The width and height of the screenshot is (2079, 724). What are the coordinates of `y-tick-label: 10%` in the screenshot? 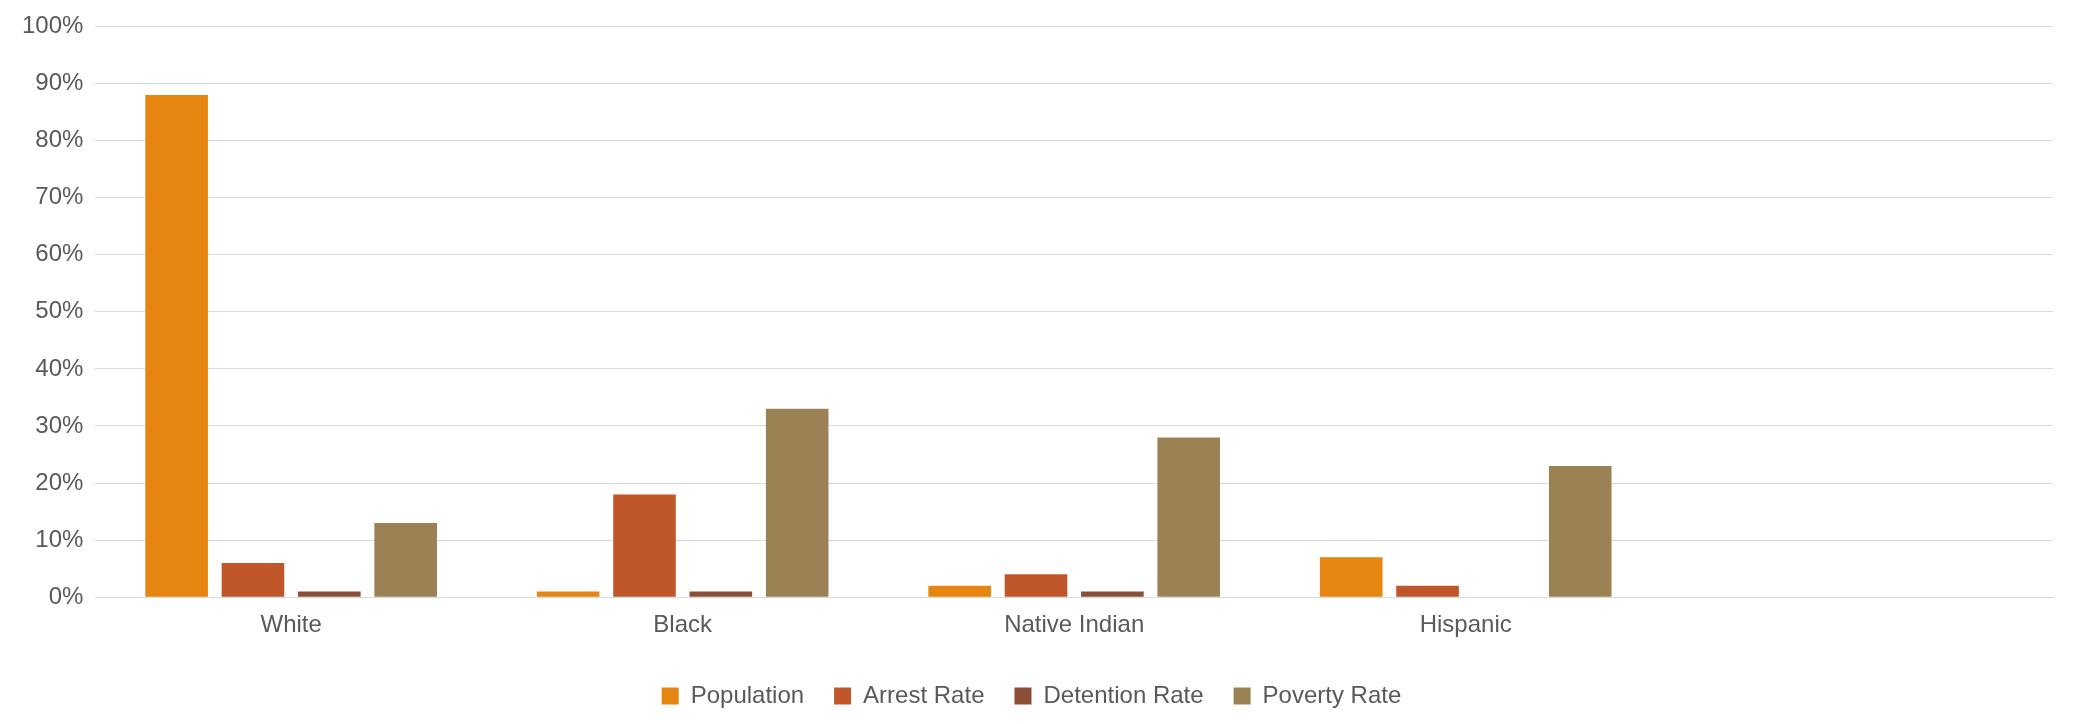 It's located at (59, 538).